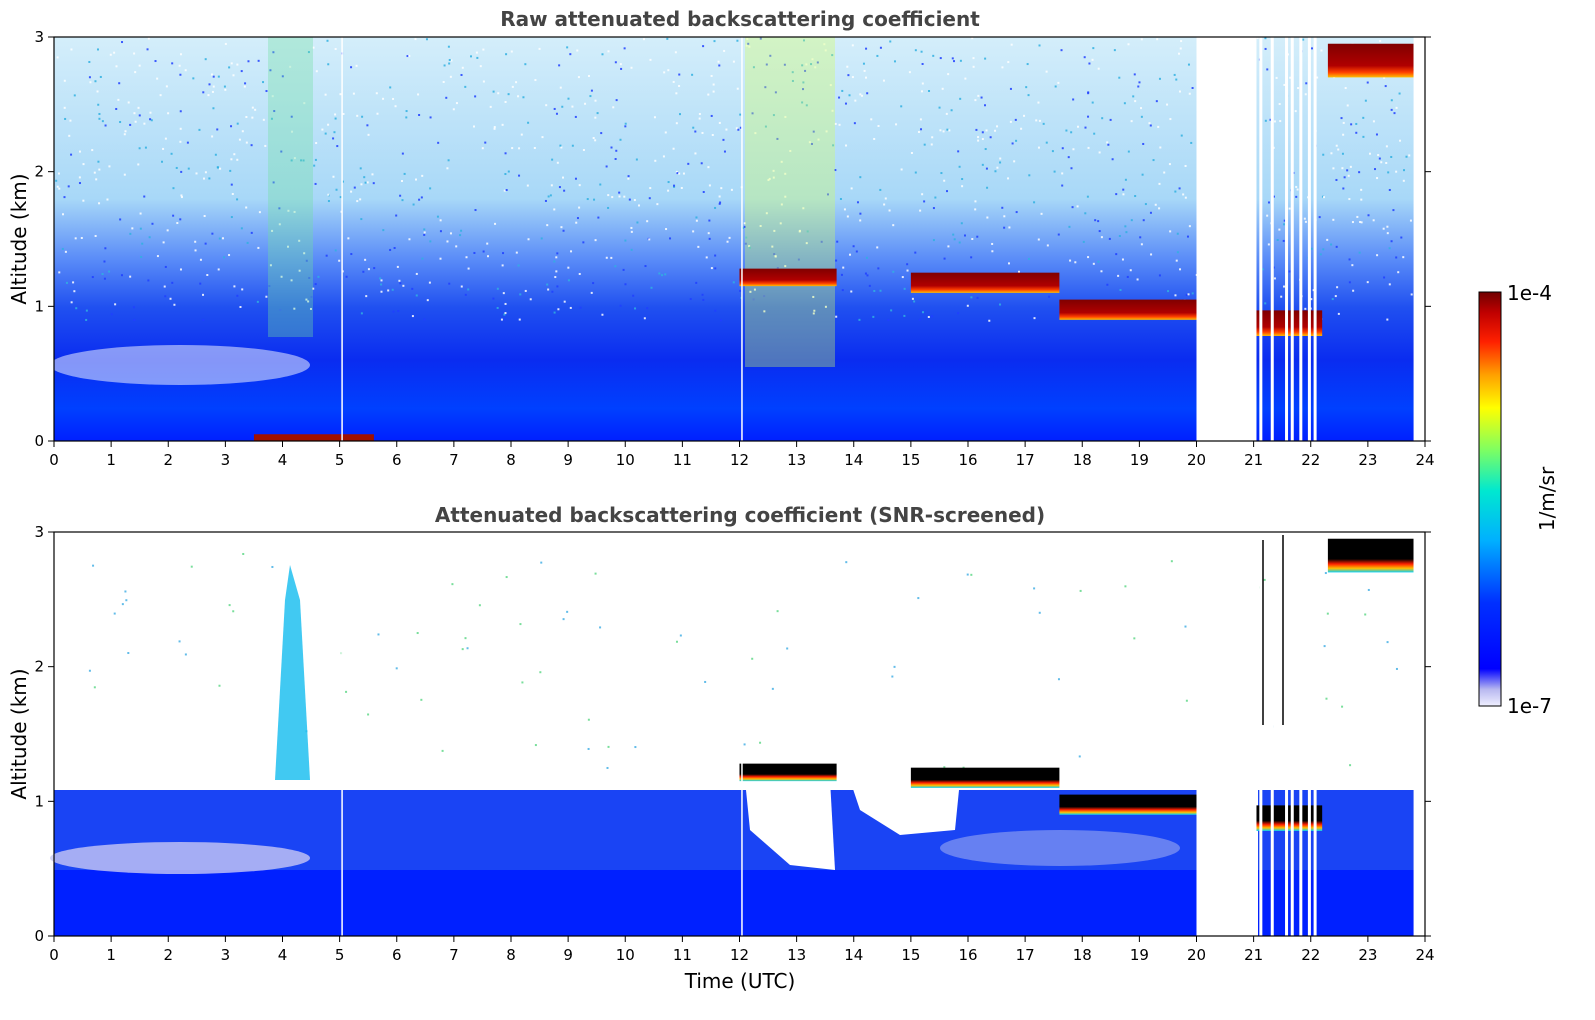 Image resolution: width=1595 pixels, height=1020 pixels. Describe the element at coordinates (342, 239) in the screenshot. I see `data-gap` at that location.